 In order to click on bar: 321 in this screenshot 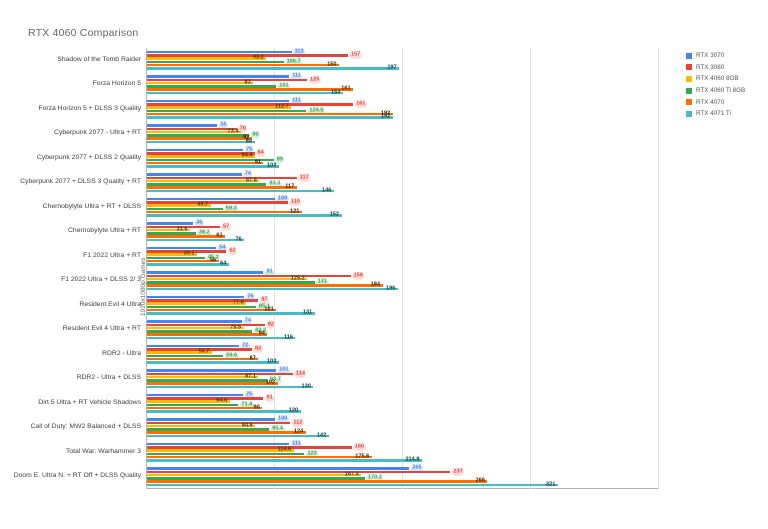, I will do `click(352, 484)`.